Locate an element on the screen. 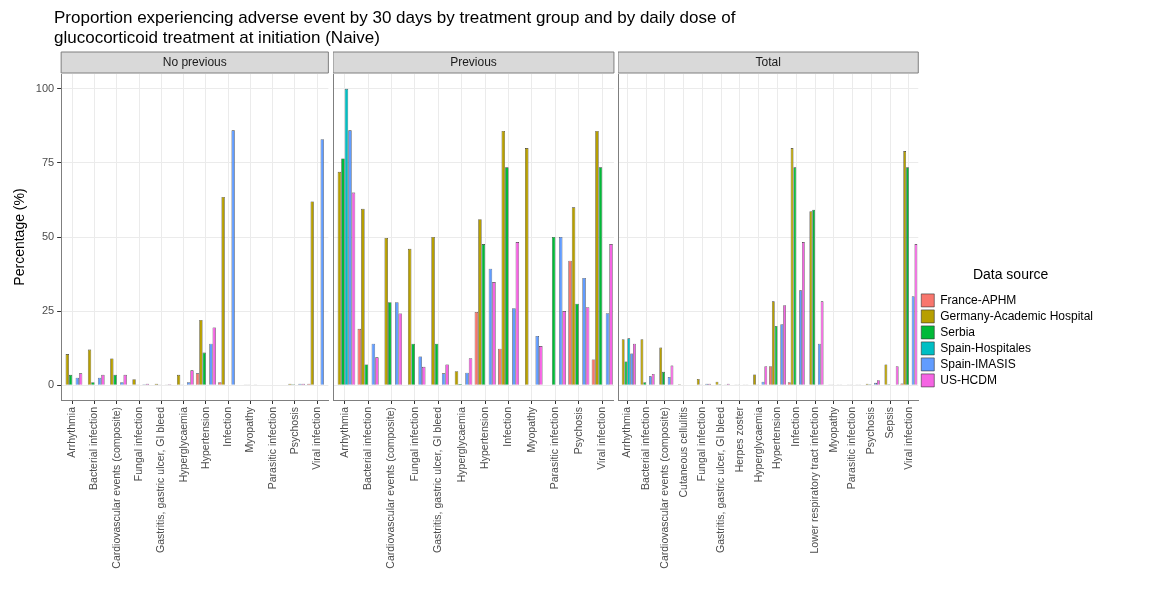 The width and height of the screenshot is (1157, 591). legend-label: Spain-IMASIS is located at coordinates (978, 363).